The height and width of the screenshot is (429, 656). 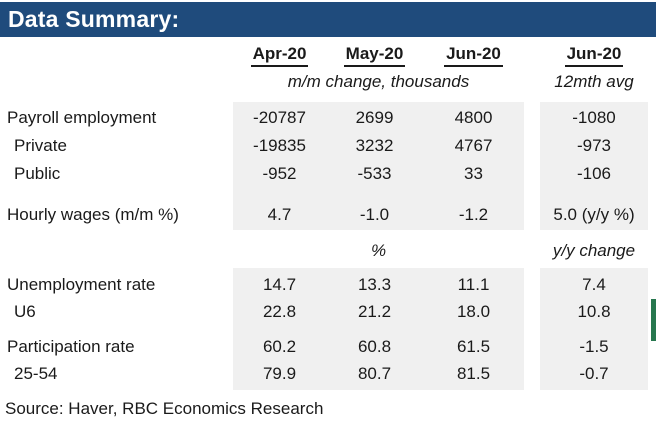 What do you see at coordinates (653, 320) in the screenshot?
I see `green-edge-strip` at bounding box center [653, 320].